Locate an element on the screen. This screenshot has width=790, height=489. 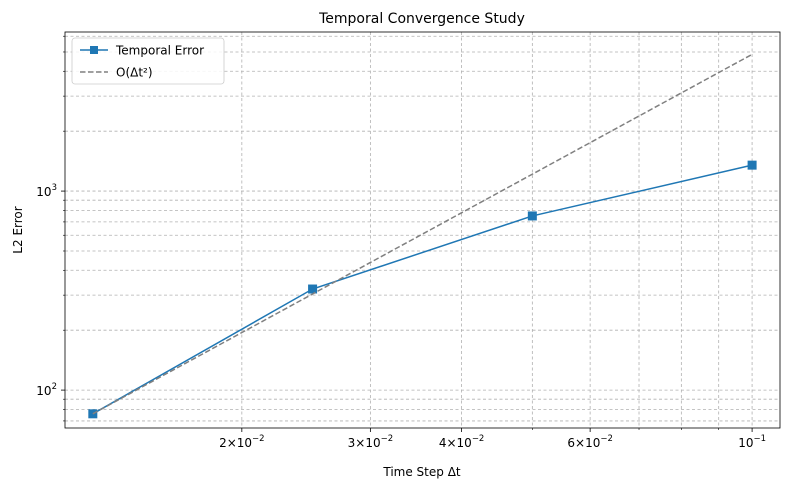
x-tick-mantissa: 2 is located at coordinates (223, 443).